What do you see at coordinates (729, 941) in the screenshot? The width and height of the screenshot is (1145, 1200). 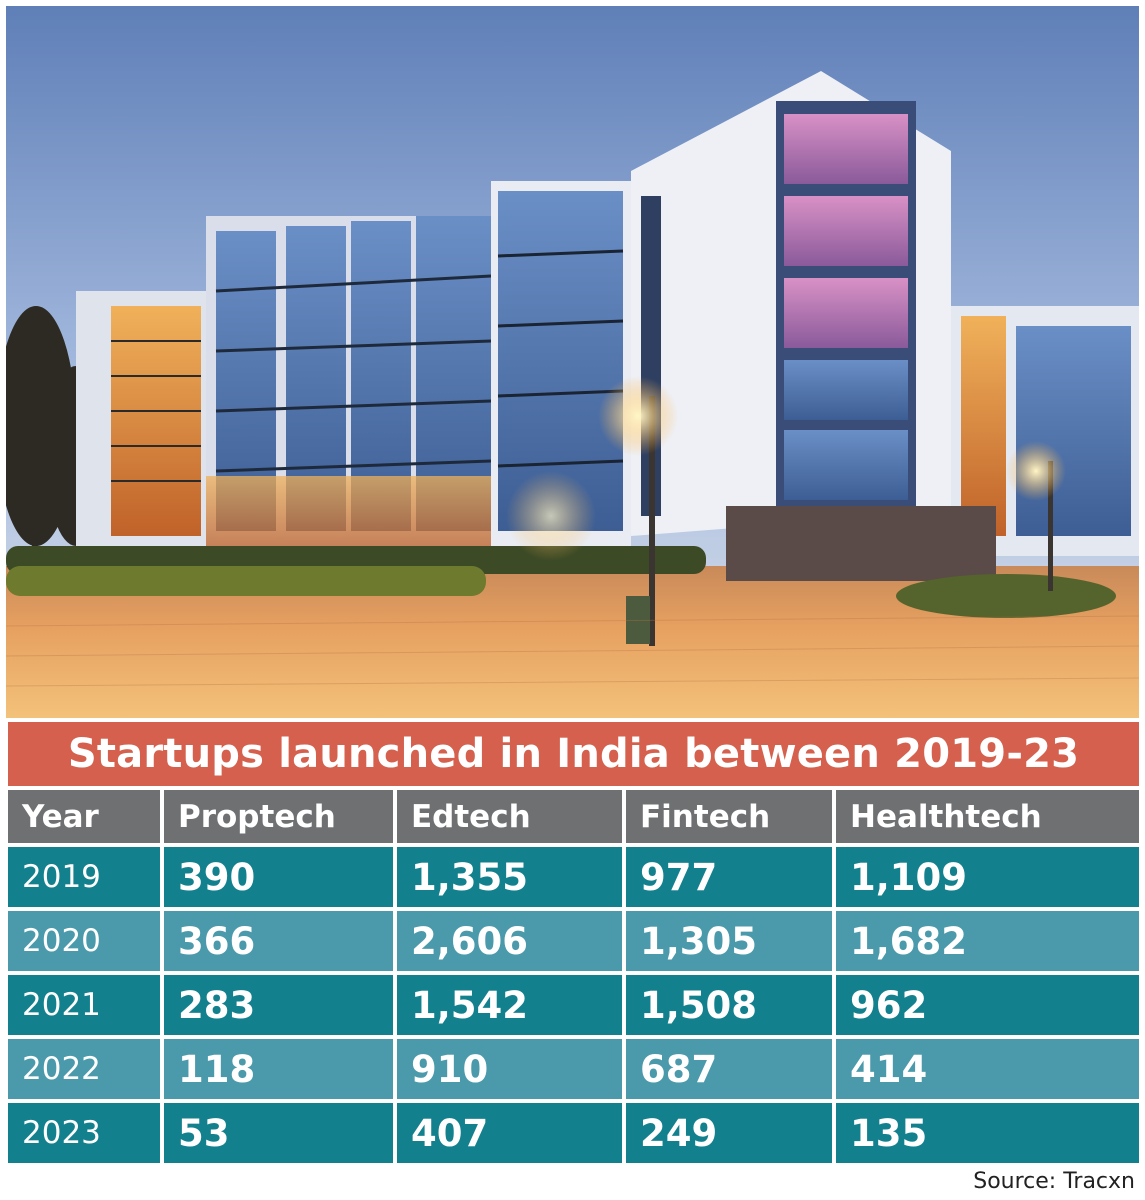 I see `fintech-cell: 1,305` at bounding box center [729, 941].